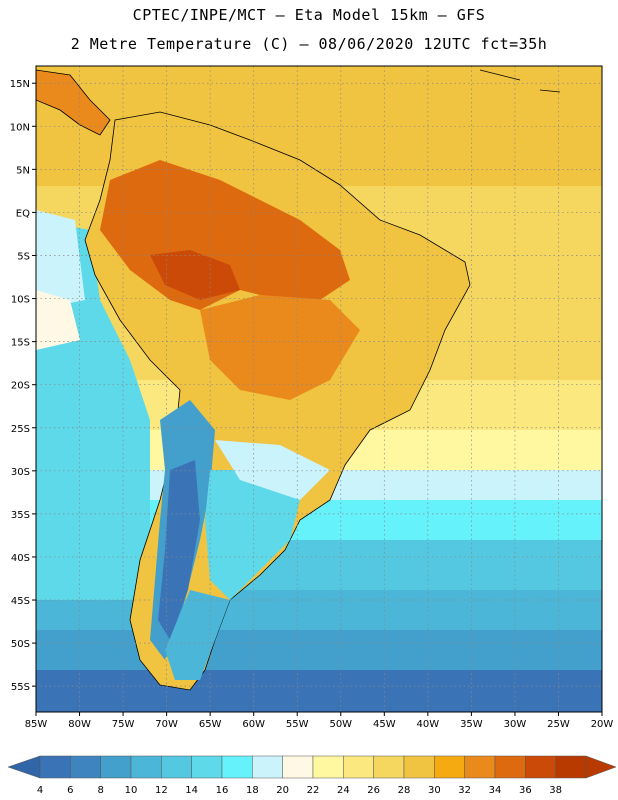 The height and width of the screenshot is (800, 618). What do you see at coordinates (23, 170) in the screenshot?
I see `lat-tick-label: 5N` at bounding box center [23, 170].